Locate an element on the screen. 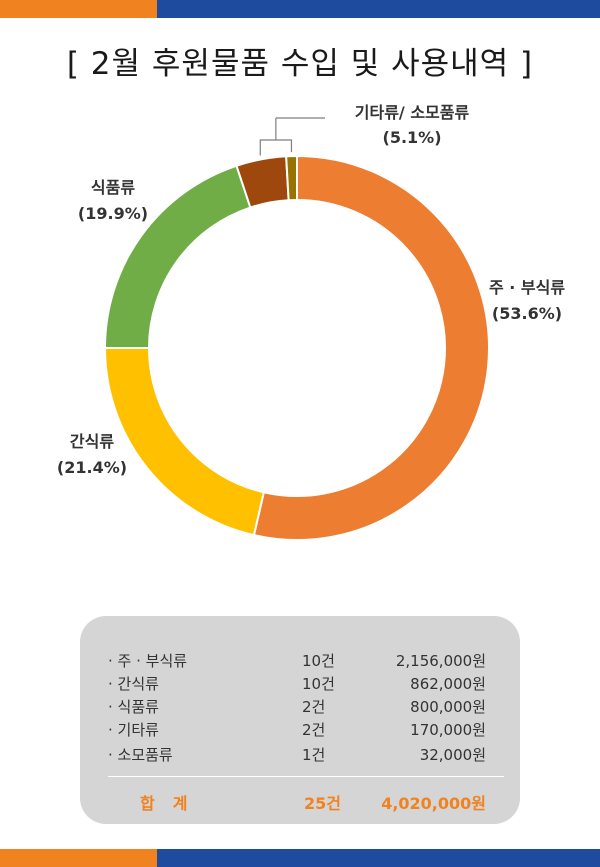 Image resolution: width=600 pixels, height=867 pixels. label-misc-consumables: 기타류/ 소모품류 is located at coordinates (412, 112).